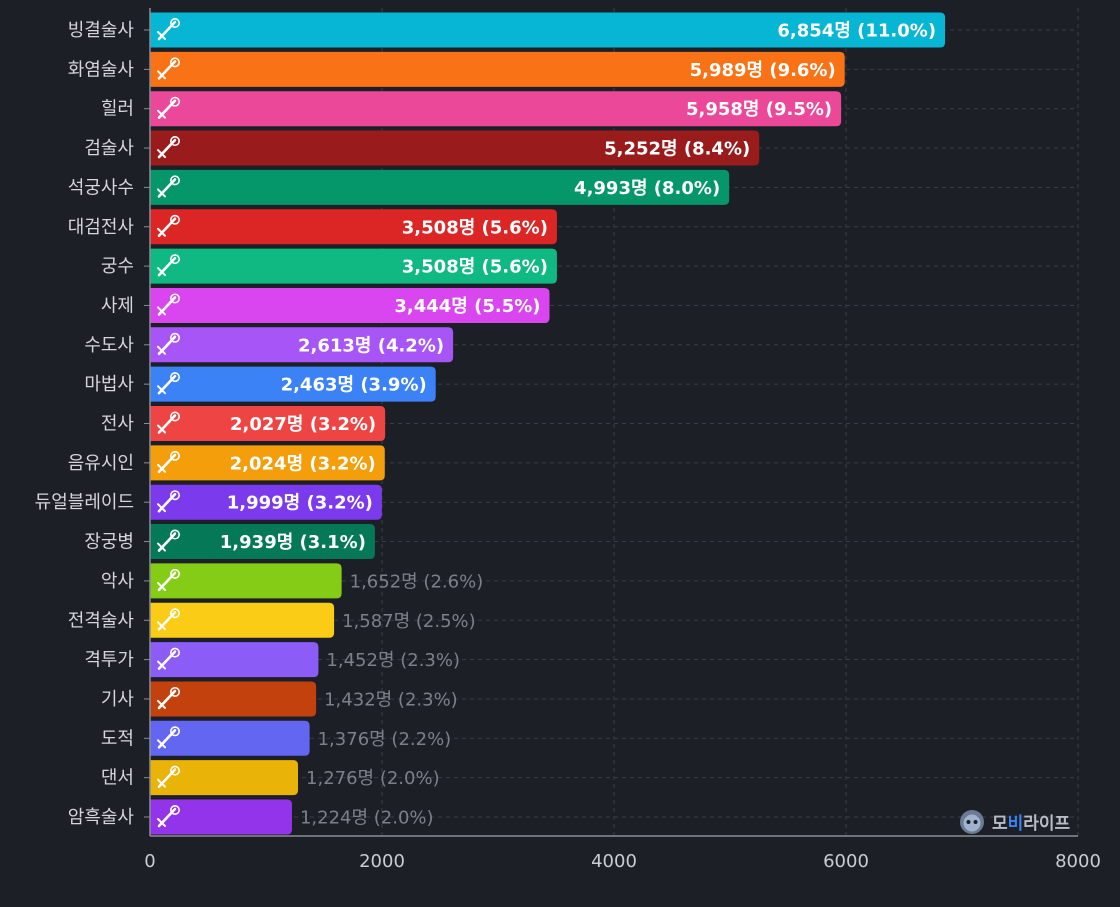  I want to click on category-label: 대검전사, so click(101, 227).